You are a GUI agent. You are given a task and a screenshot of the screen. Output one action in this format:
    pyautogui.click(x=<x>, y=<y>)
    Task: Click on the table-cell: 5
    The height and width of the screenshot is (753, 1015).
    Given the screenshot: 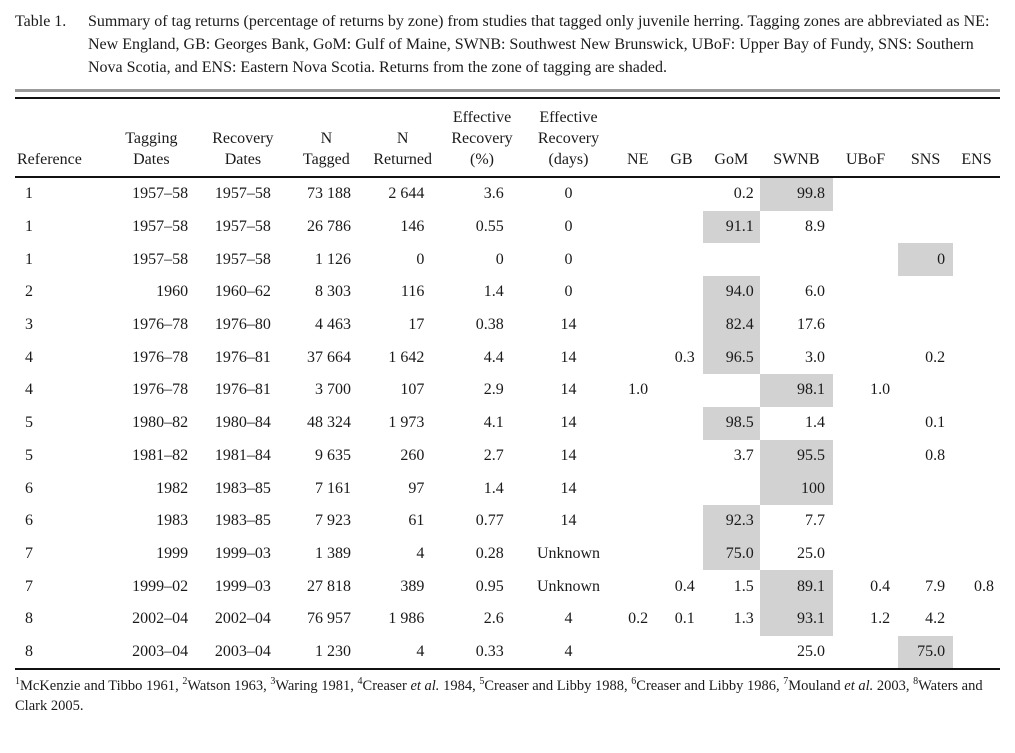 What is the action you would take?
    pyautogui.click(x=29, y=455)
    